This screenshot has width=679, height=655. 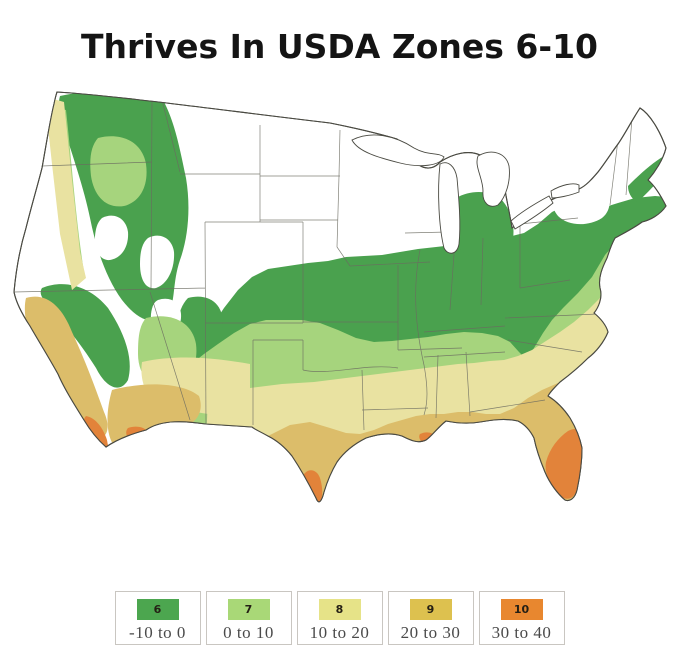 I want to click on zone6-swatch: 6, so click(x=157, y=609).